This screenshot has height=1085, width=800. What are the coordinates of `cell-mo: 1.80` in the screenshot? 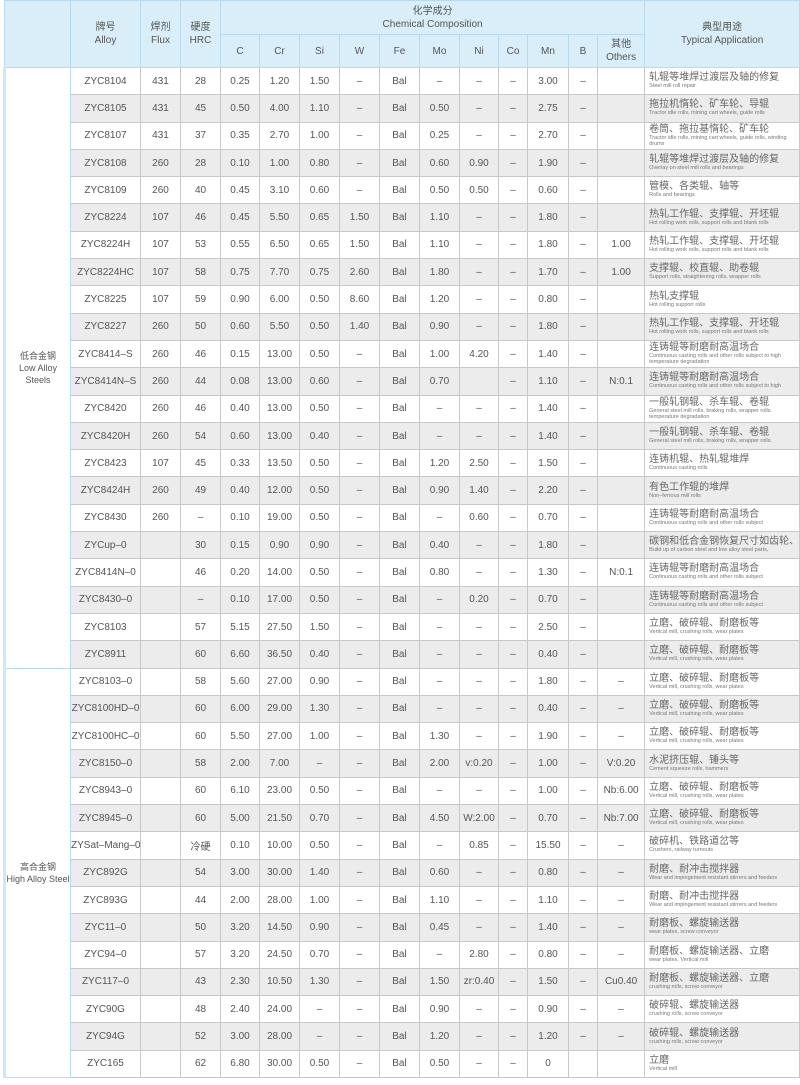 It's located at (439, 272).